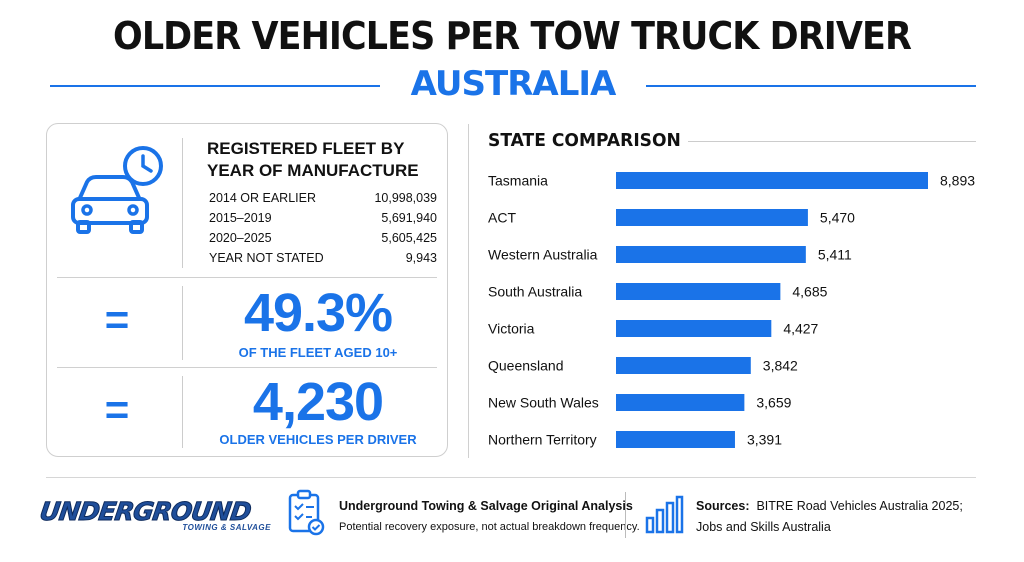  What do you see at coordinates (468, 291) in the screenshot?
I see `section-divider` at bounding box center [468, 291].